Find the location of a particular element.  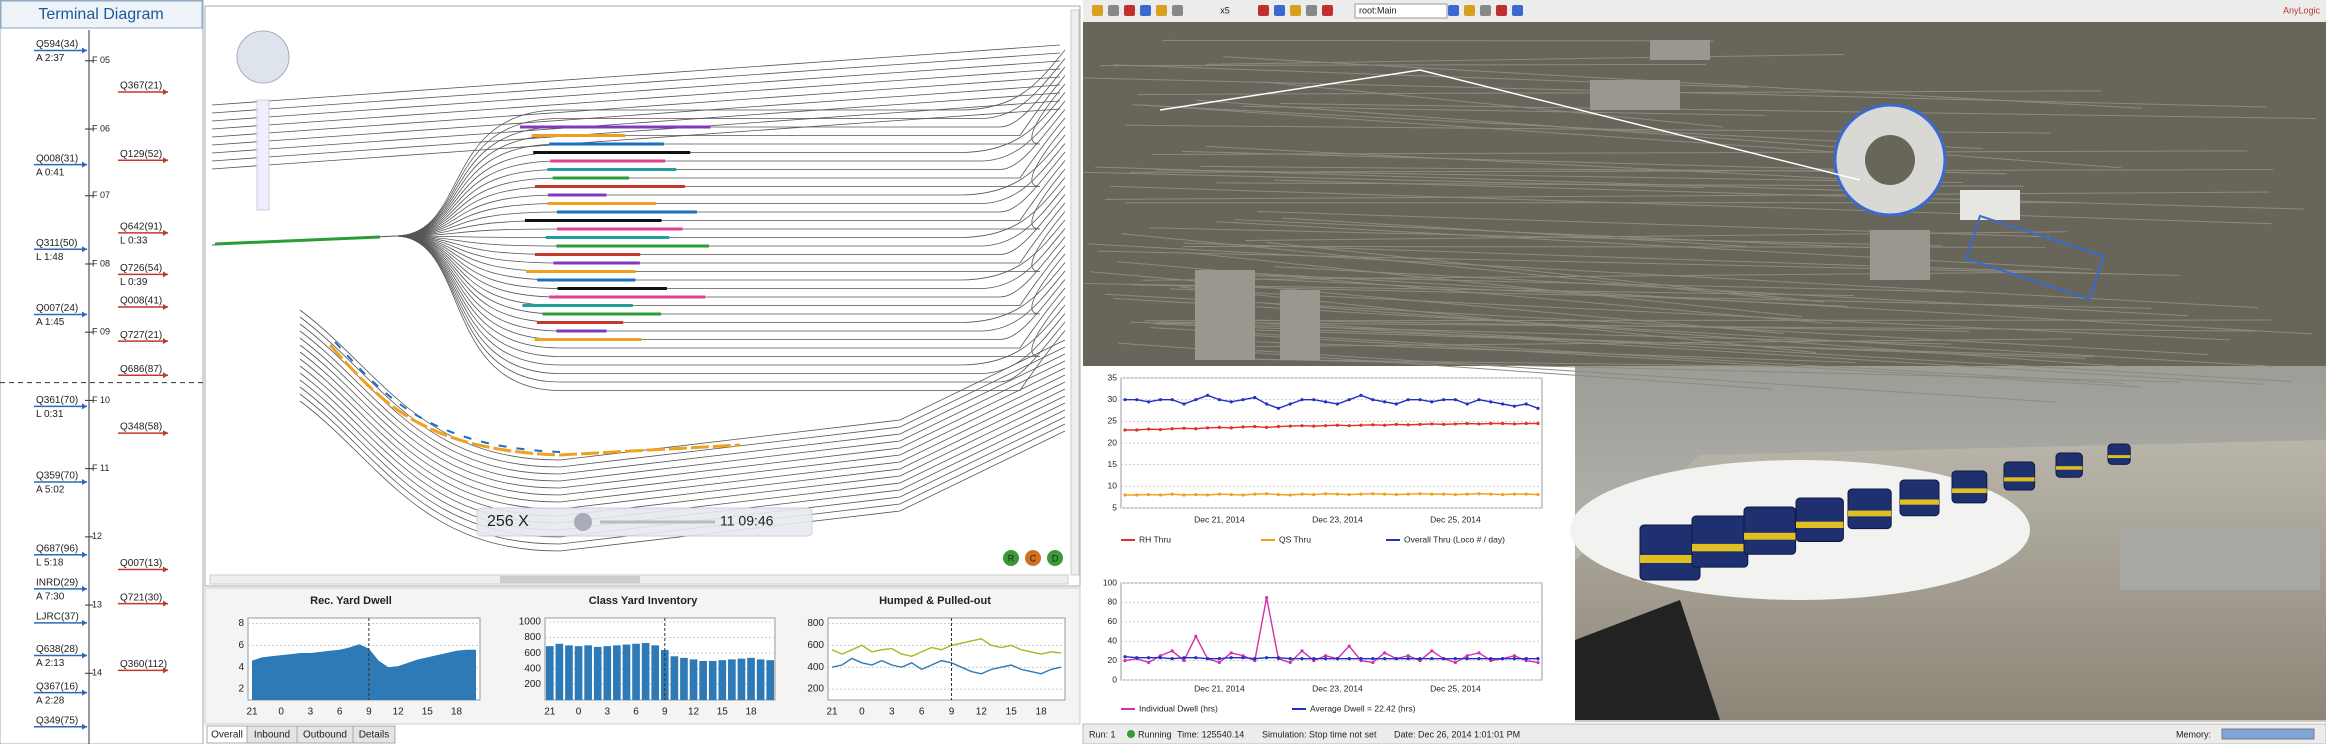

train-name: Q721(30) is located at coordinates (141, 597).